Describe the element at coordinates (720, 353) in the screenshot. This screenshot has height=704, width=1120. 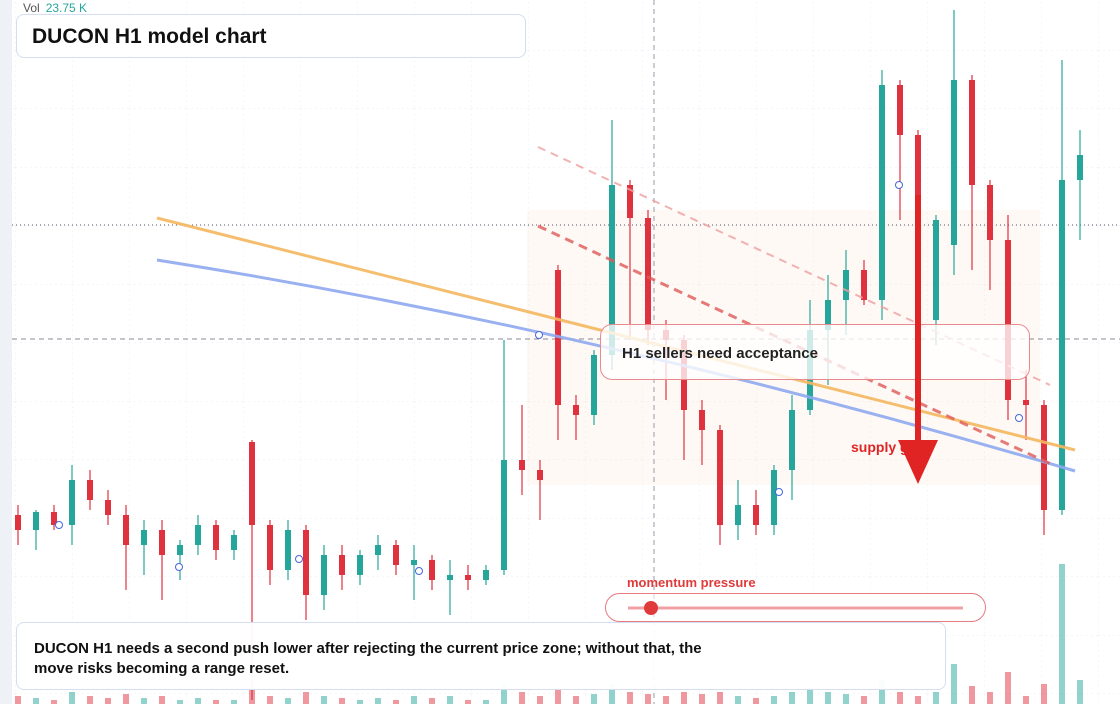
I see `annotation-text: H1 sellers need acceptance` at that location.